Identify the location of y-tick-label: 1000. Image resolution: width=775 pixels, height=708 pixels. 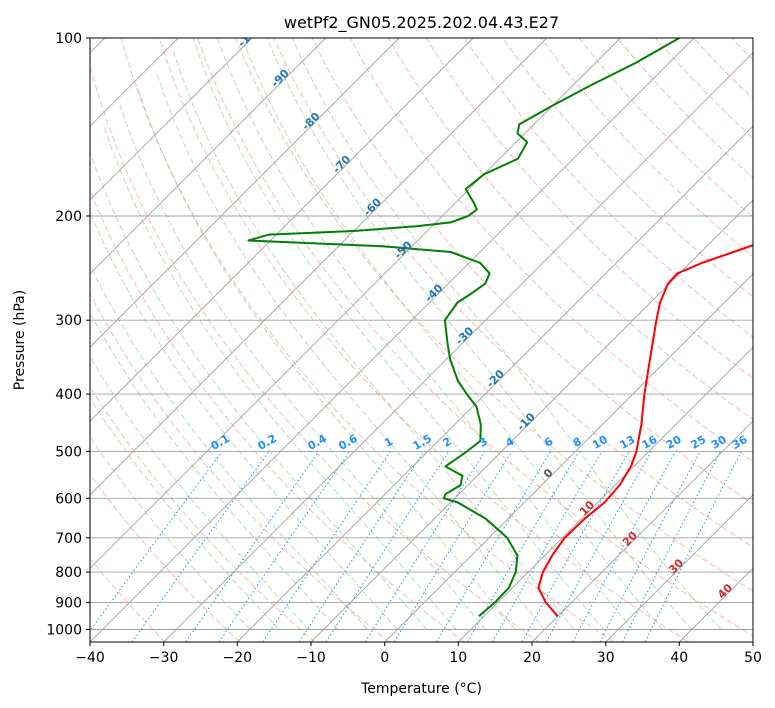
(64, 631).